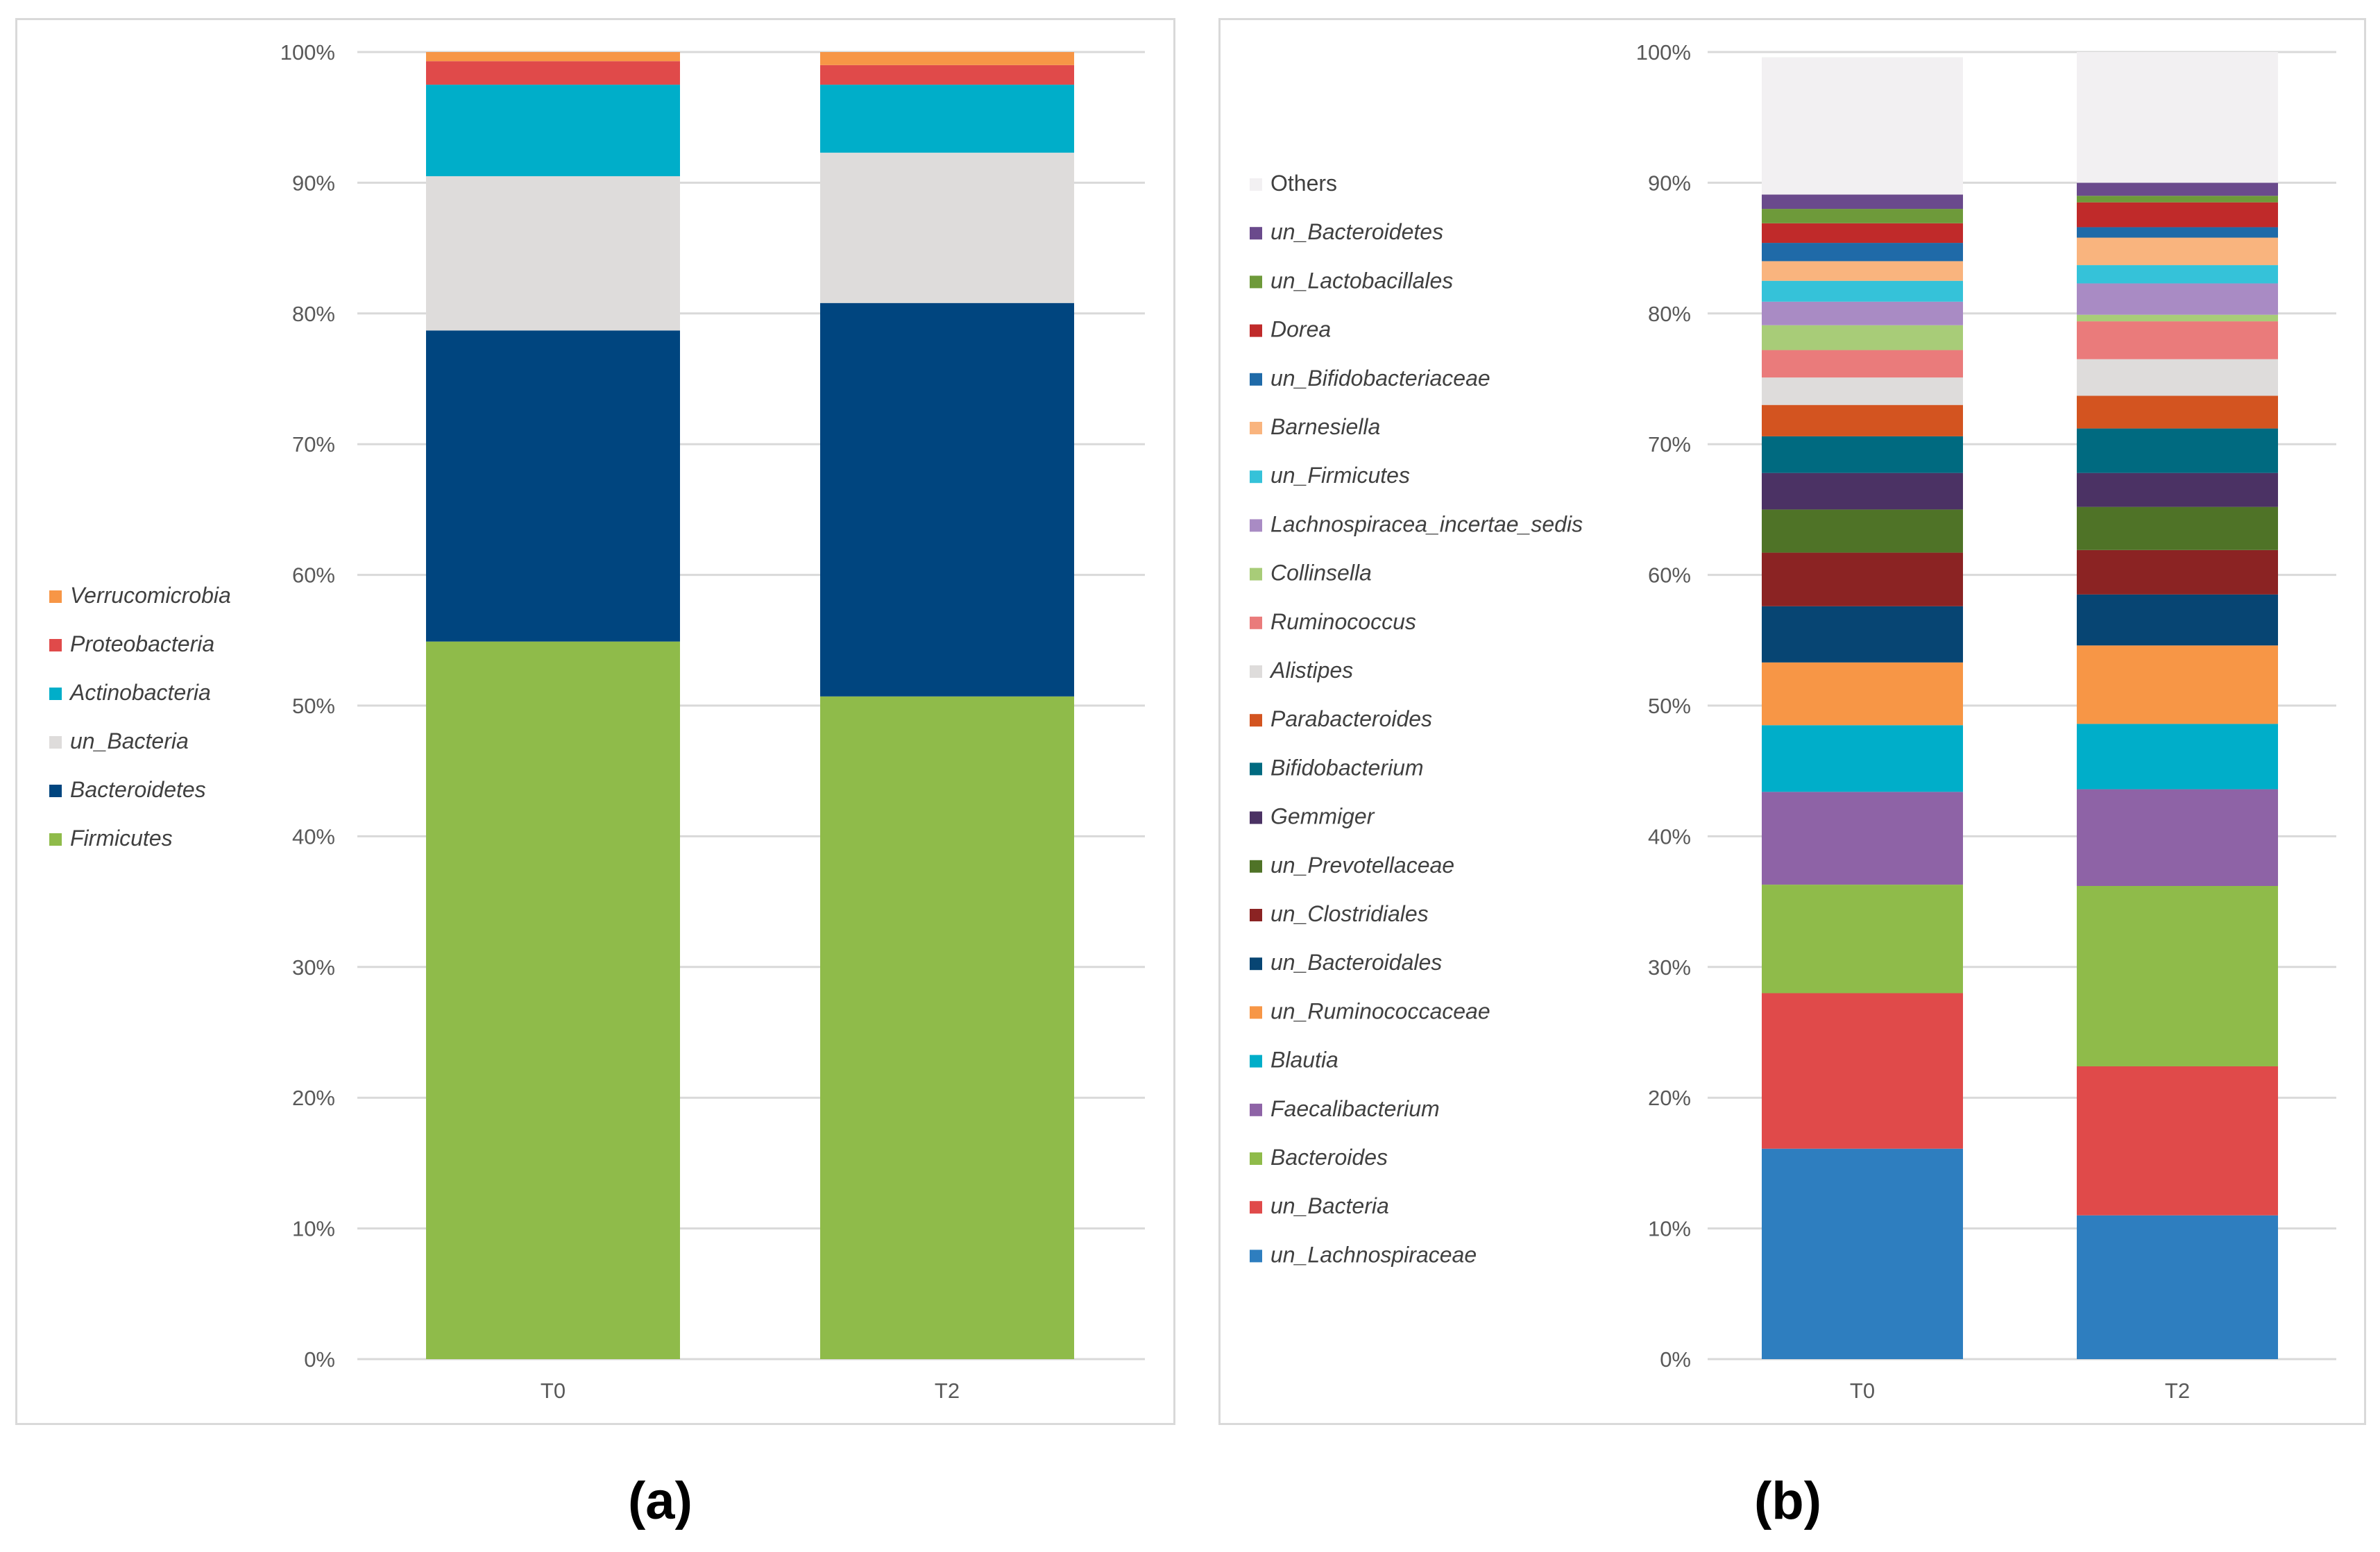 The width and height of the screenshot is (2380, 1552). Describe the element at coordinates (1862, 531) in the screenshot. I see `bar-segment-un-prevotellaceae-t0` at that location.